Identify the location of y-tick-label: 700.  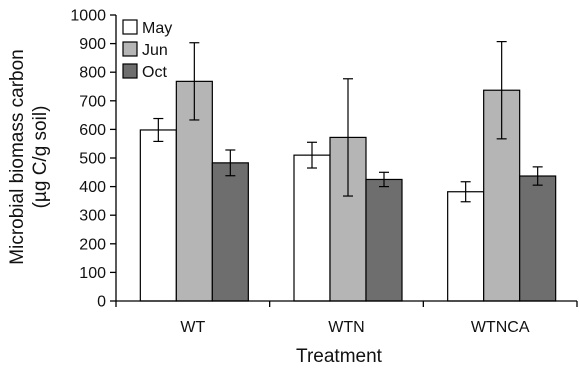
(92, 101).